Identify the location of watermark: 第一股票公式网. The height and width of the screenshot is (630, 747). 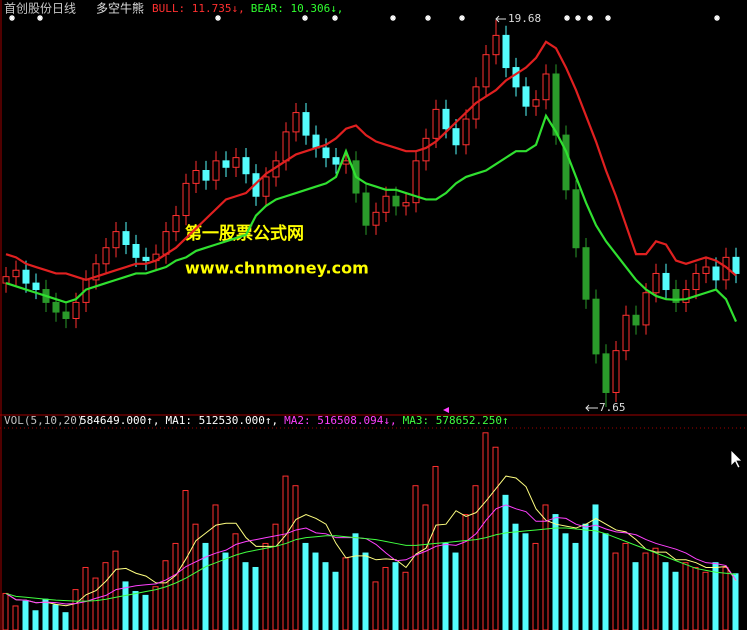
(244, 233).